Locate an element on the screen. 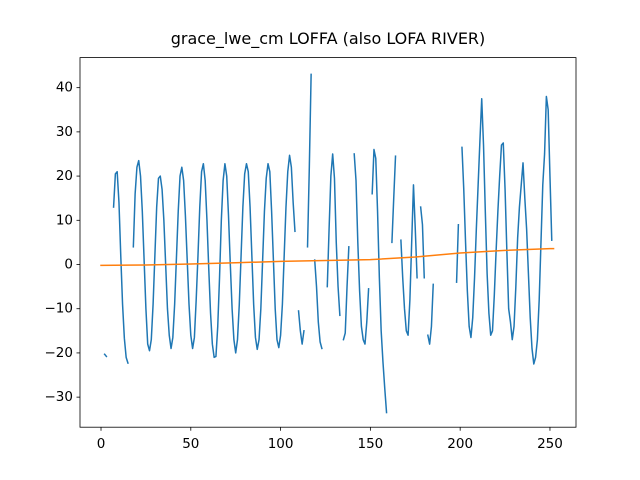  y-tick-label: −10 is located at coordinates (59, 309).